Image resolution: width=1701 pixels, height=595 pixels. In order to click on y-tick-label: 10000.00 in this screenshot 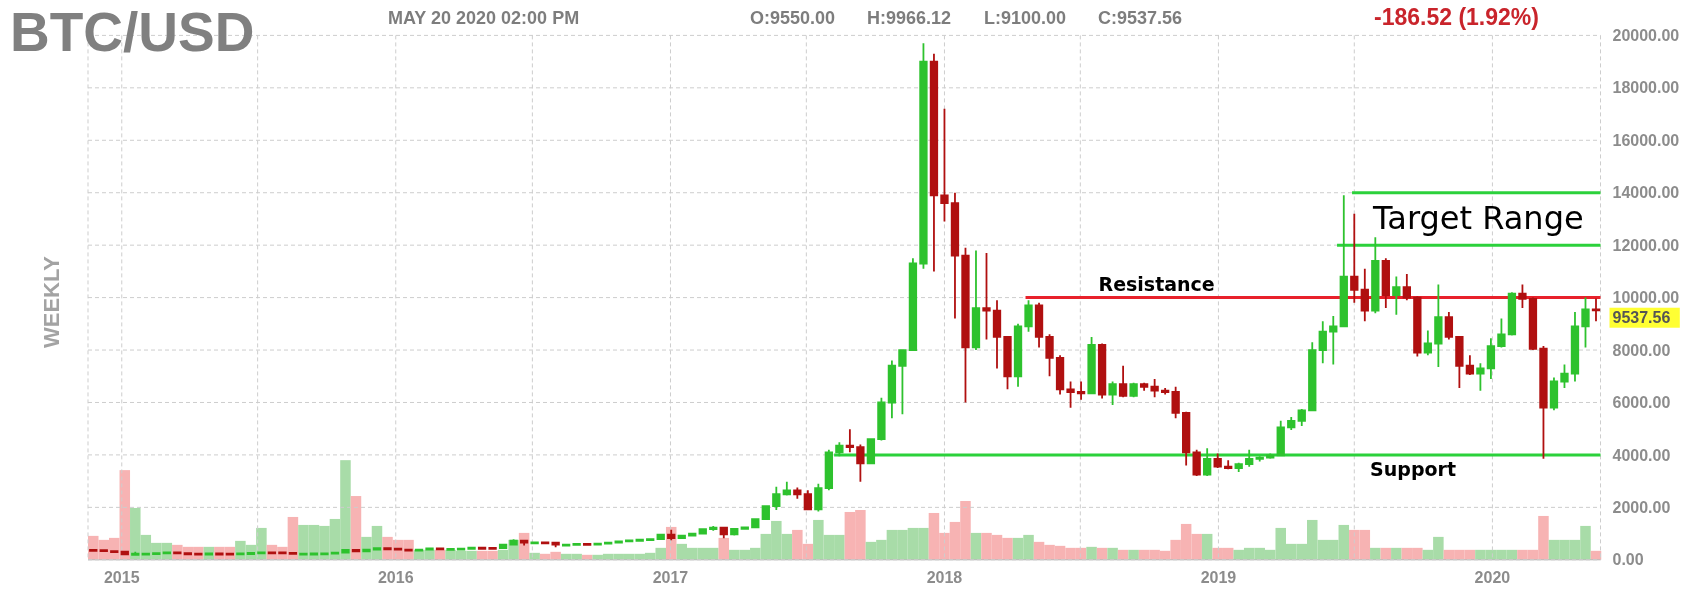, I will do `click(1646, 298)`.